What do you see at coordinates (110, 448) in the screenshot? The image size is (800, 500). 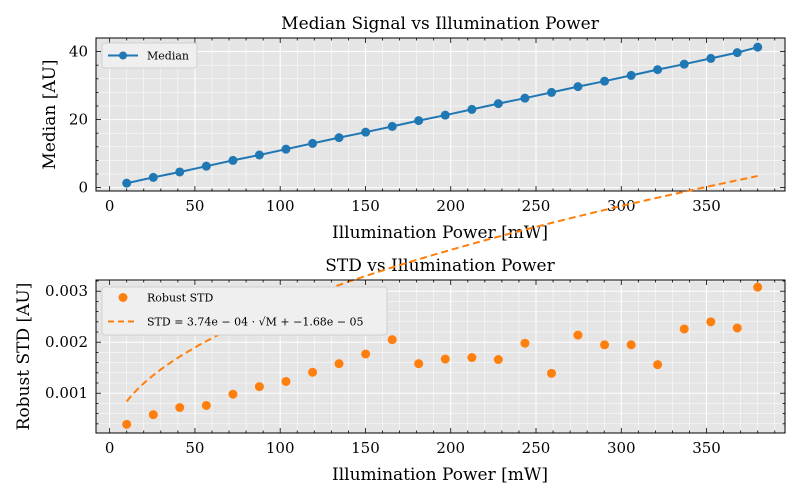 I see `std-x-tick-label: 0` at bounding box center [110, 448].